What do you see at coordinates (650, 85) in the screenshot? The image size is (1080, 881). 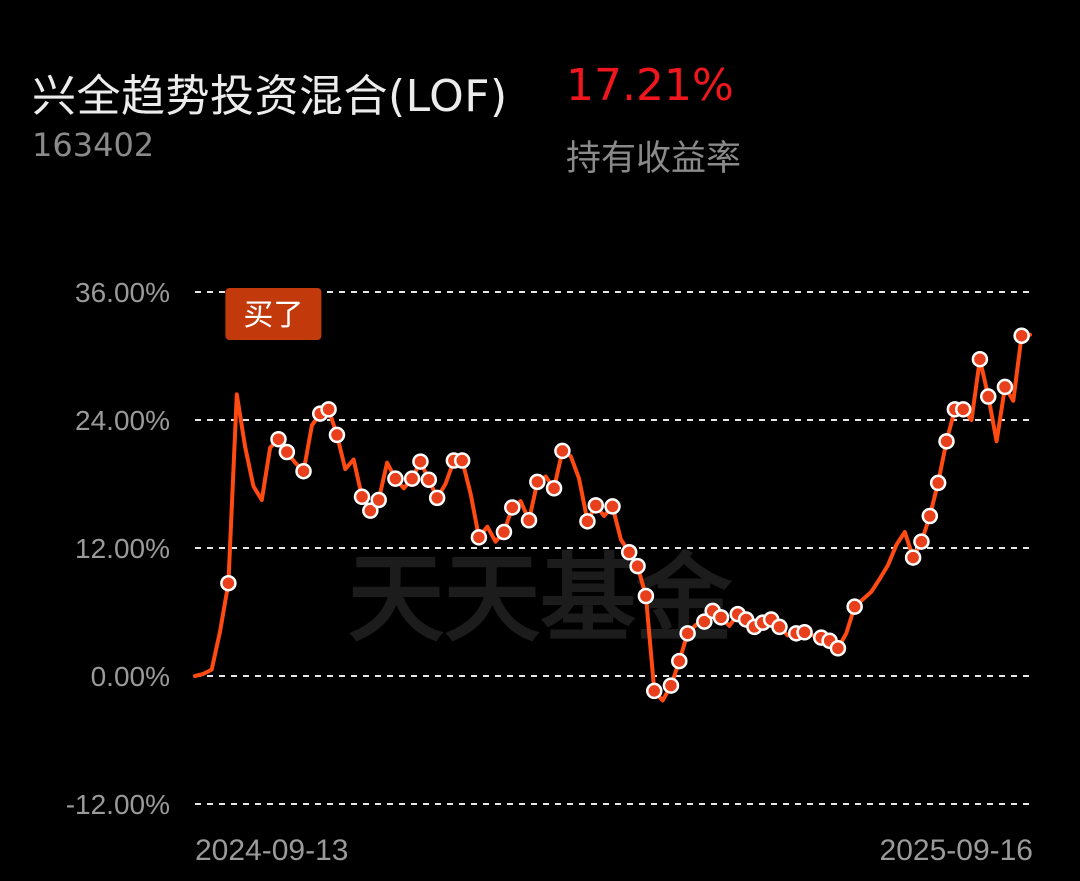 I see `holding-return-value: 17.21%` at bounding box center [650, 85].